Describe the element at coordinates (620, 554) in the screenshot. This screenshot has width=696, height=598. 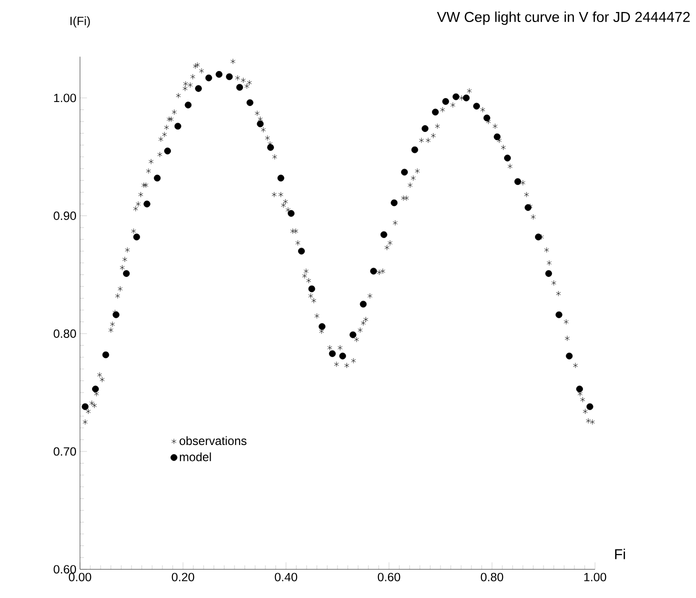
I see `x-axis-title: Fi` at that location.